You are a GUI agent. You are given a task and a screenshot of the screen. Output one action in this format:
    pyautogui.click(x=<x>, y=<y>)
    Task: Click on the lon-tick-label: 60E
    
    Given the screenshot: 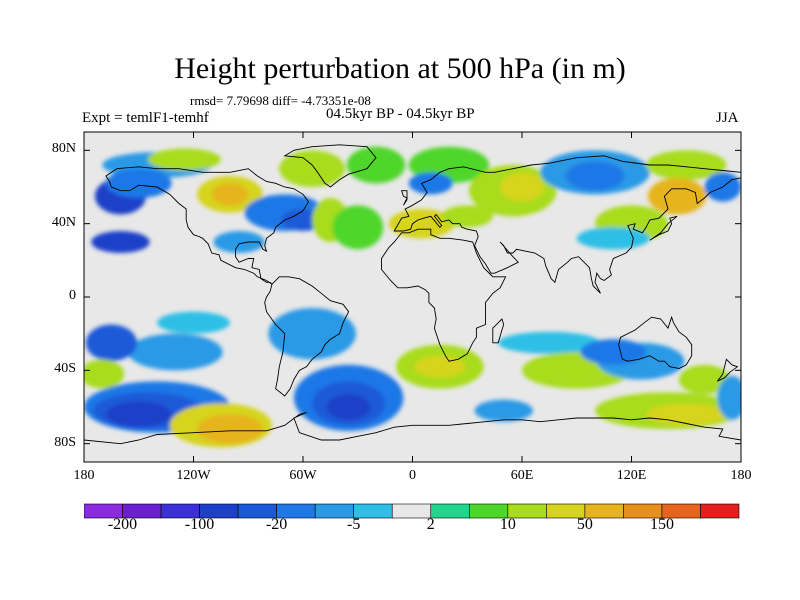 What is the action you would take?
    pyautogui.click(x=522, y=475)
    